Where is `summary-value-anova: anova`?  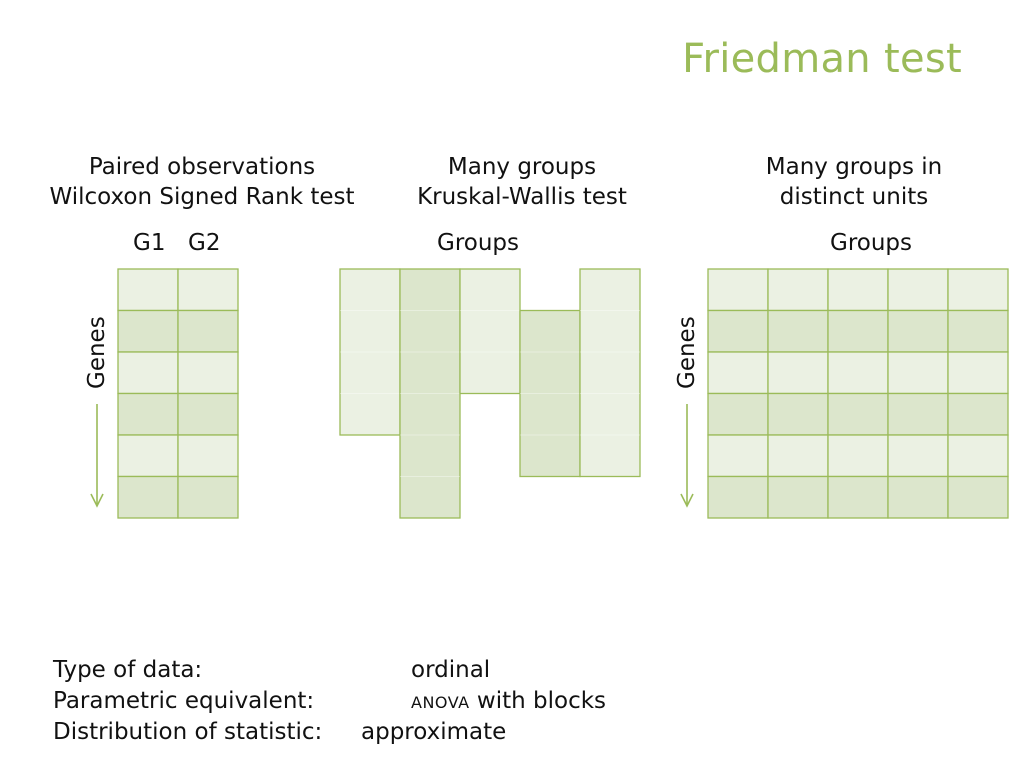 summary-value-anova: anova is located at coordinates (440, 702).